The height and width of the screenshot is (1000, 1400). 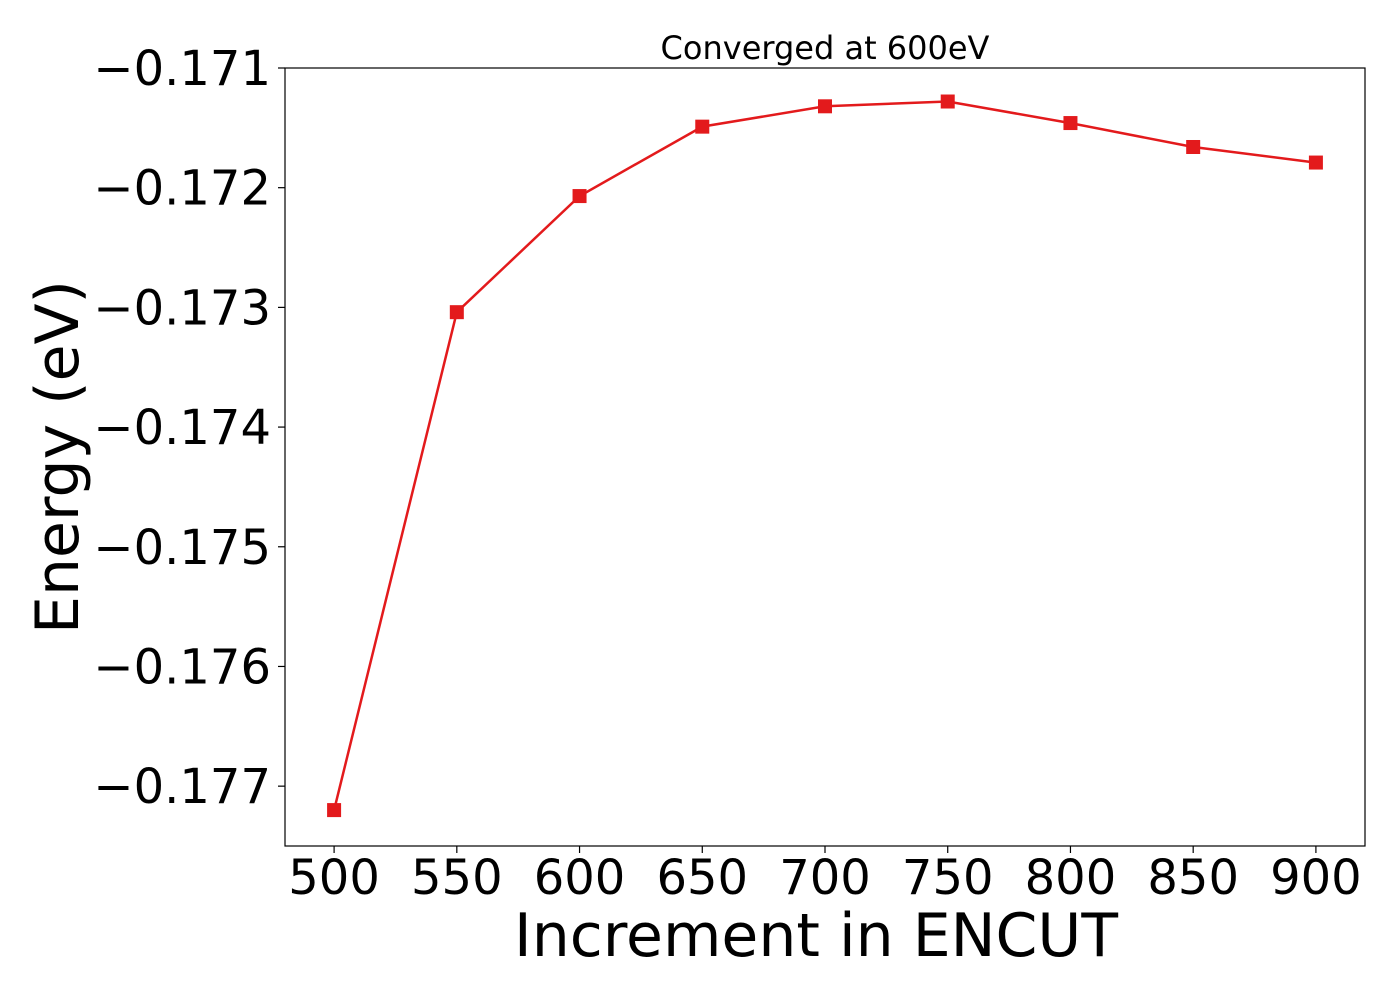 What do you see at coordinates (182, 667) in the screenshot?
I see `y-tick-label: −0.176` at bounding box center [182, 667].